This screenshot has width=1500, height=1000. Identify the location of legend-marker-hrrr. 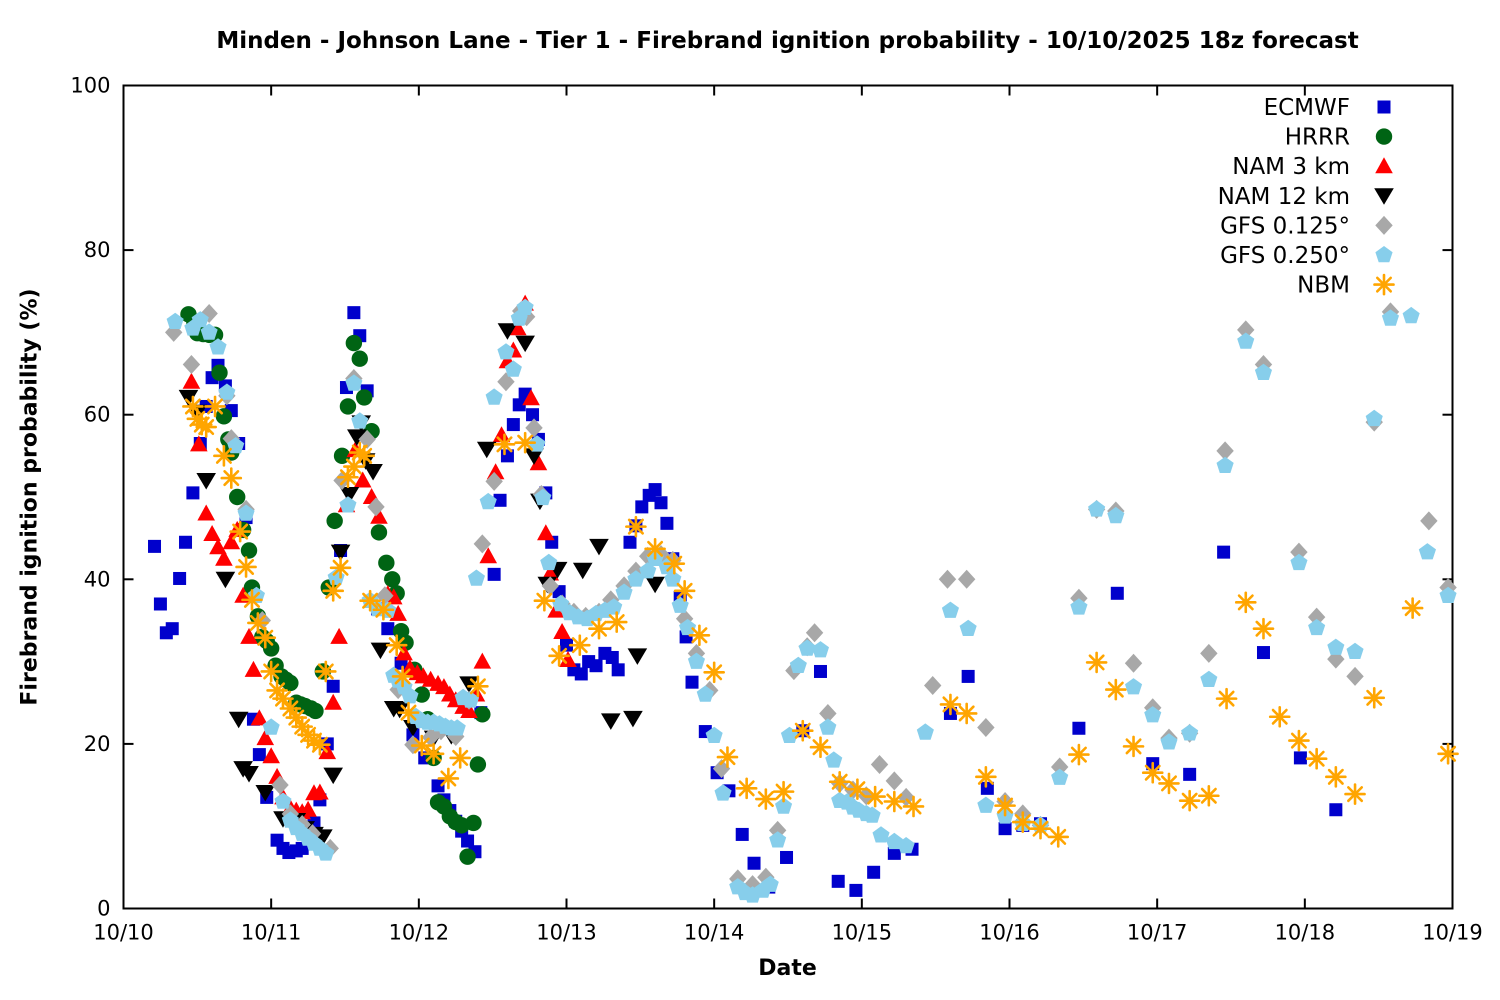
(1384, 136).